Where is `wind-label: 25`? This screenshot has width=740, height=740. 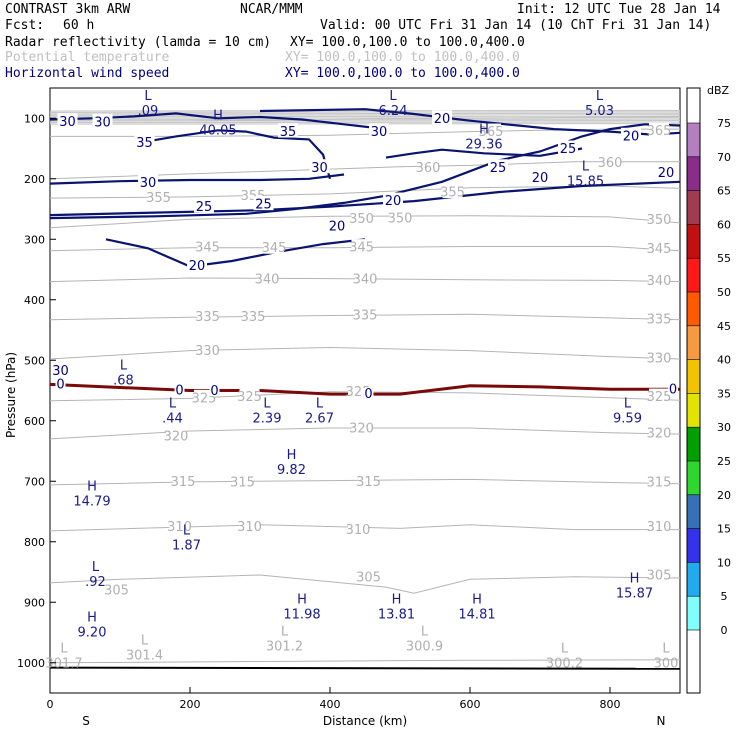
wind-label: 25 is located at coordinates (204, 207).